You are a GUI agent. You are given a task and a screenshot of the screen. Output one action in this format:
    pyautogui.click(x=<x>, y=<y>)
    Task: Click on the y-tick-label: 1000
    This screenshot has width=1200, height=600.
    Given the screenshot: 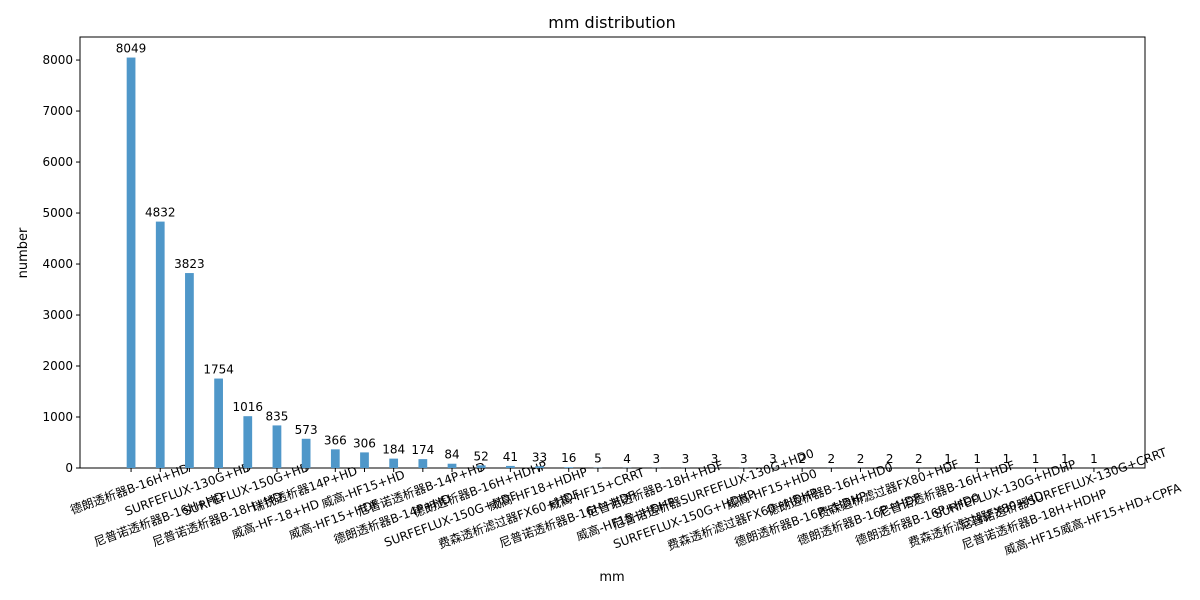 What is the action you would take?
    pyautogui.click(x=57, y=417)
    